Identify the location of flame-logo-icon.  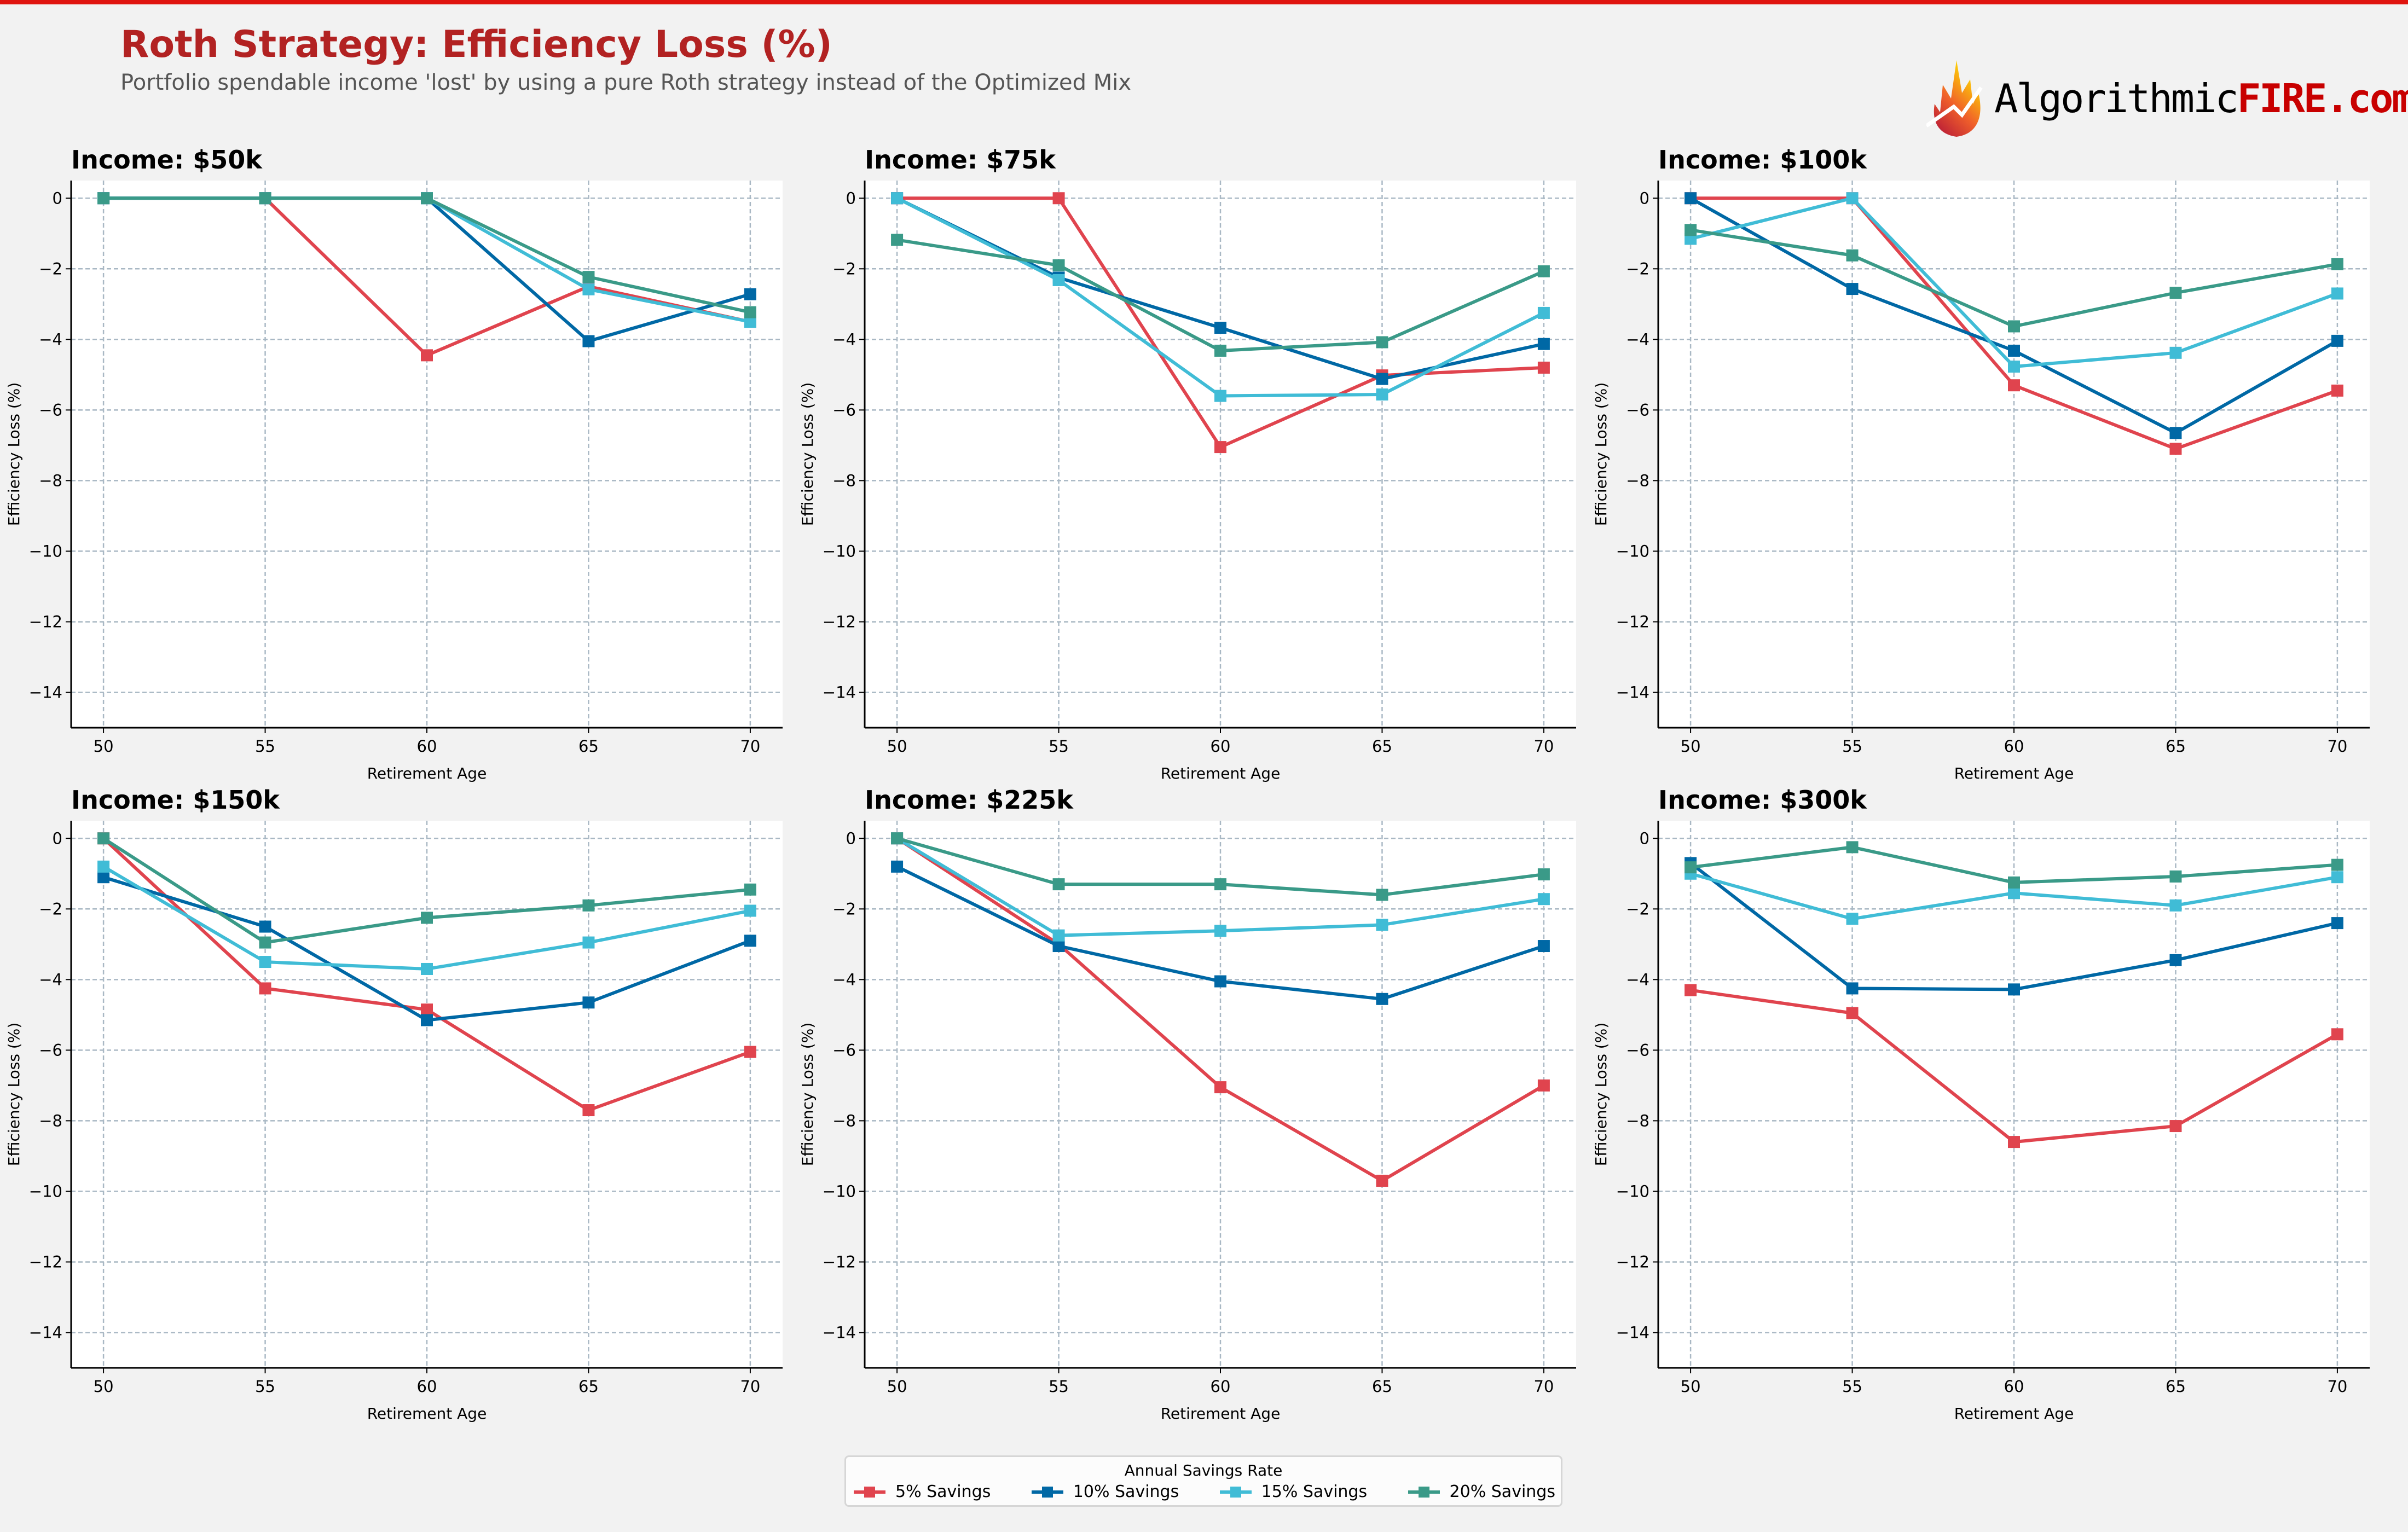
(1954, 98).